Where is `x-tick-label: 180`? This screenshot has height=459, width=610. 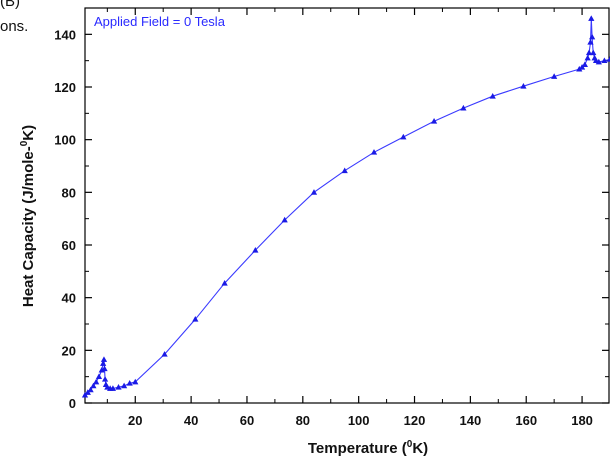
x-tick-label: 180 is located at coordinates (582, 420).